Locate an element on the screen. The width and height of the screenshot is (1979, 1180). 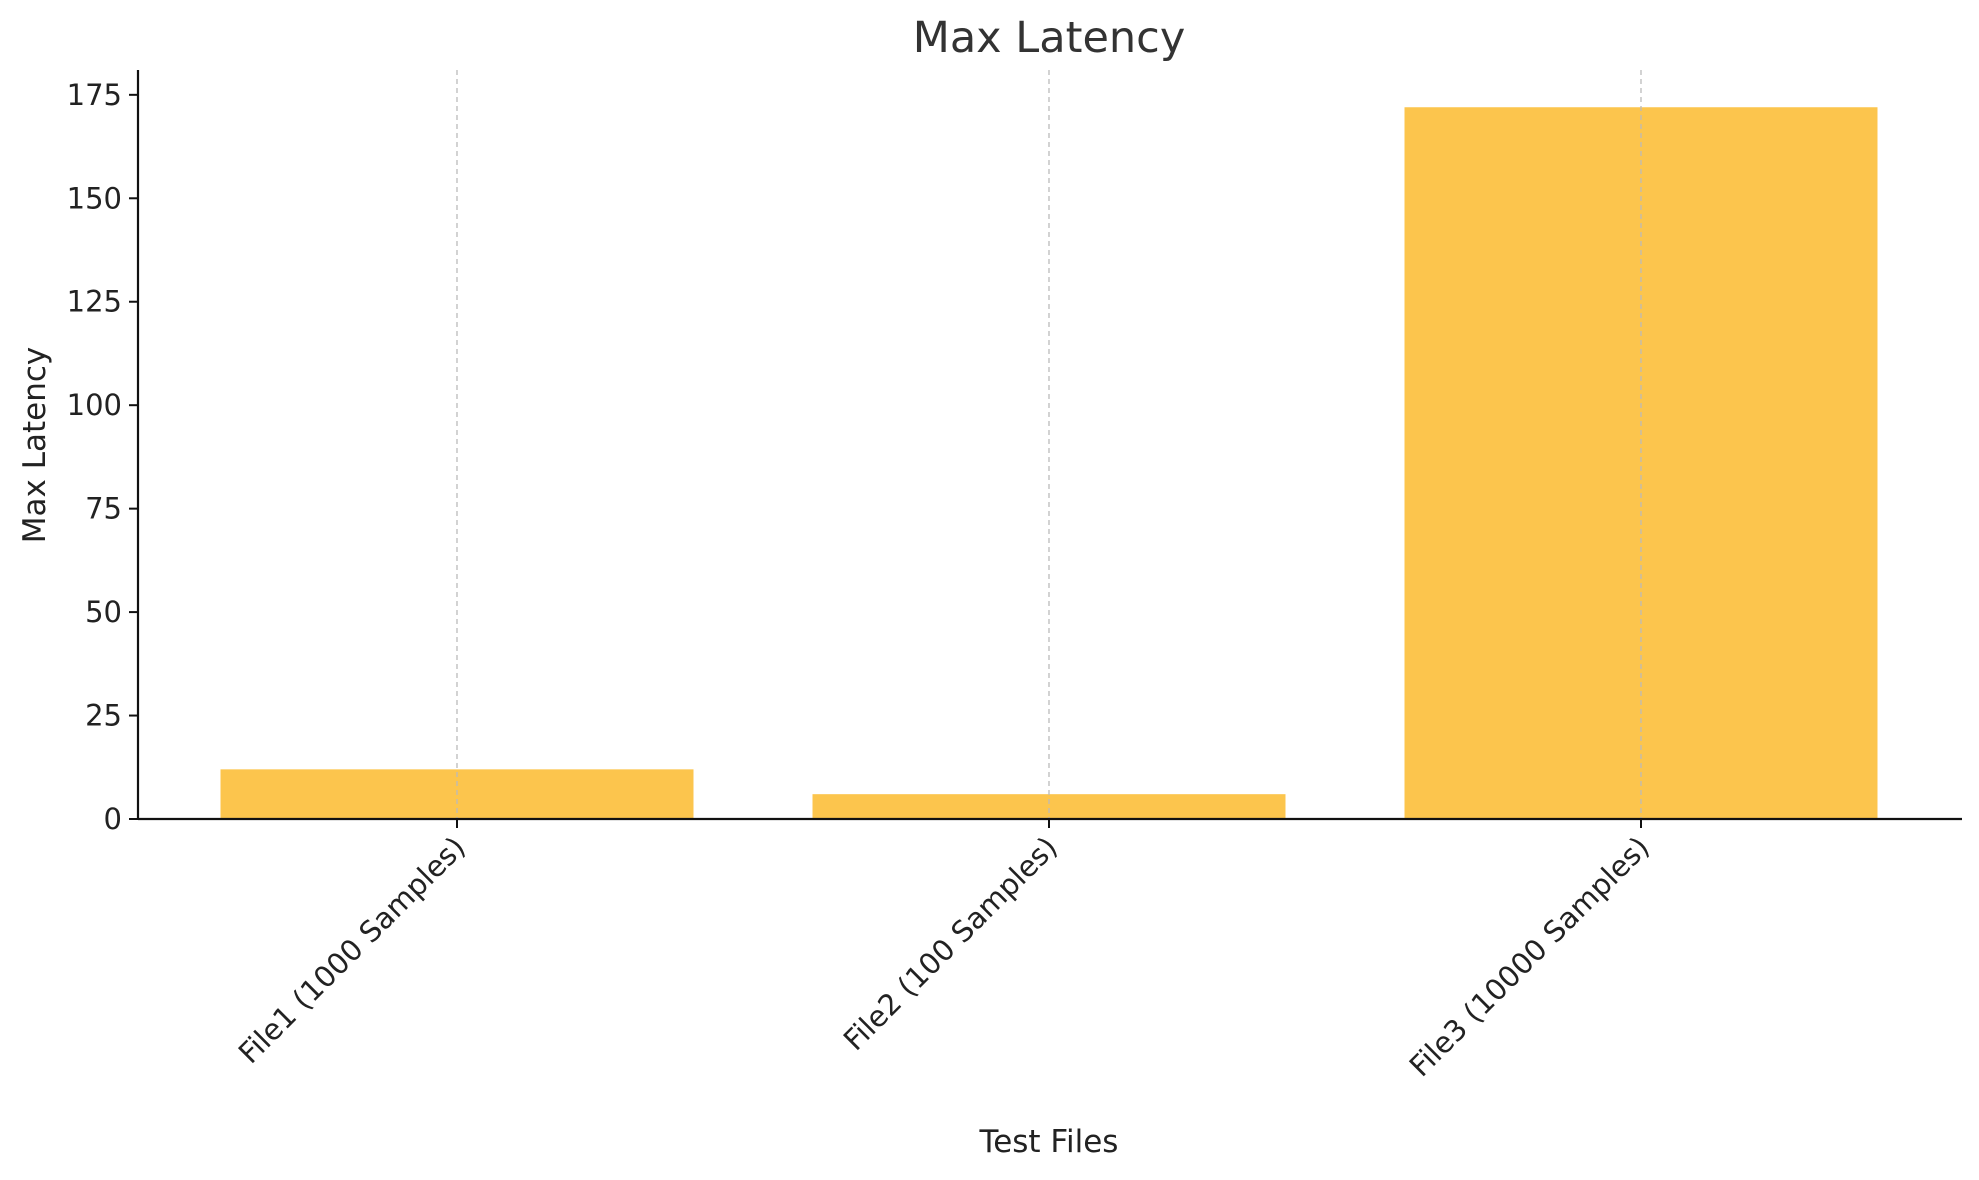
y-axis-label: Max Latency is located at coordinates (35, 445).